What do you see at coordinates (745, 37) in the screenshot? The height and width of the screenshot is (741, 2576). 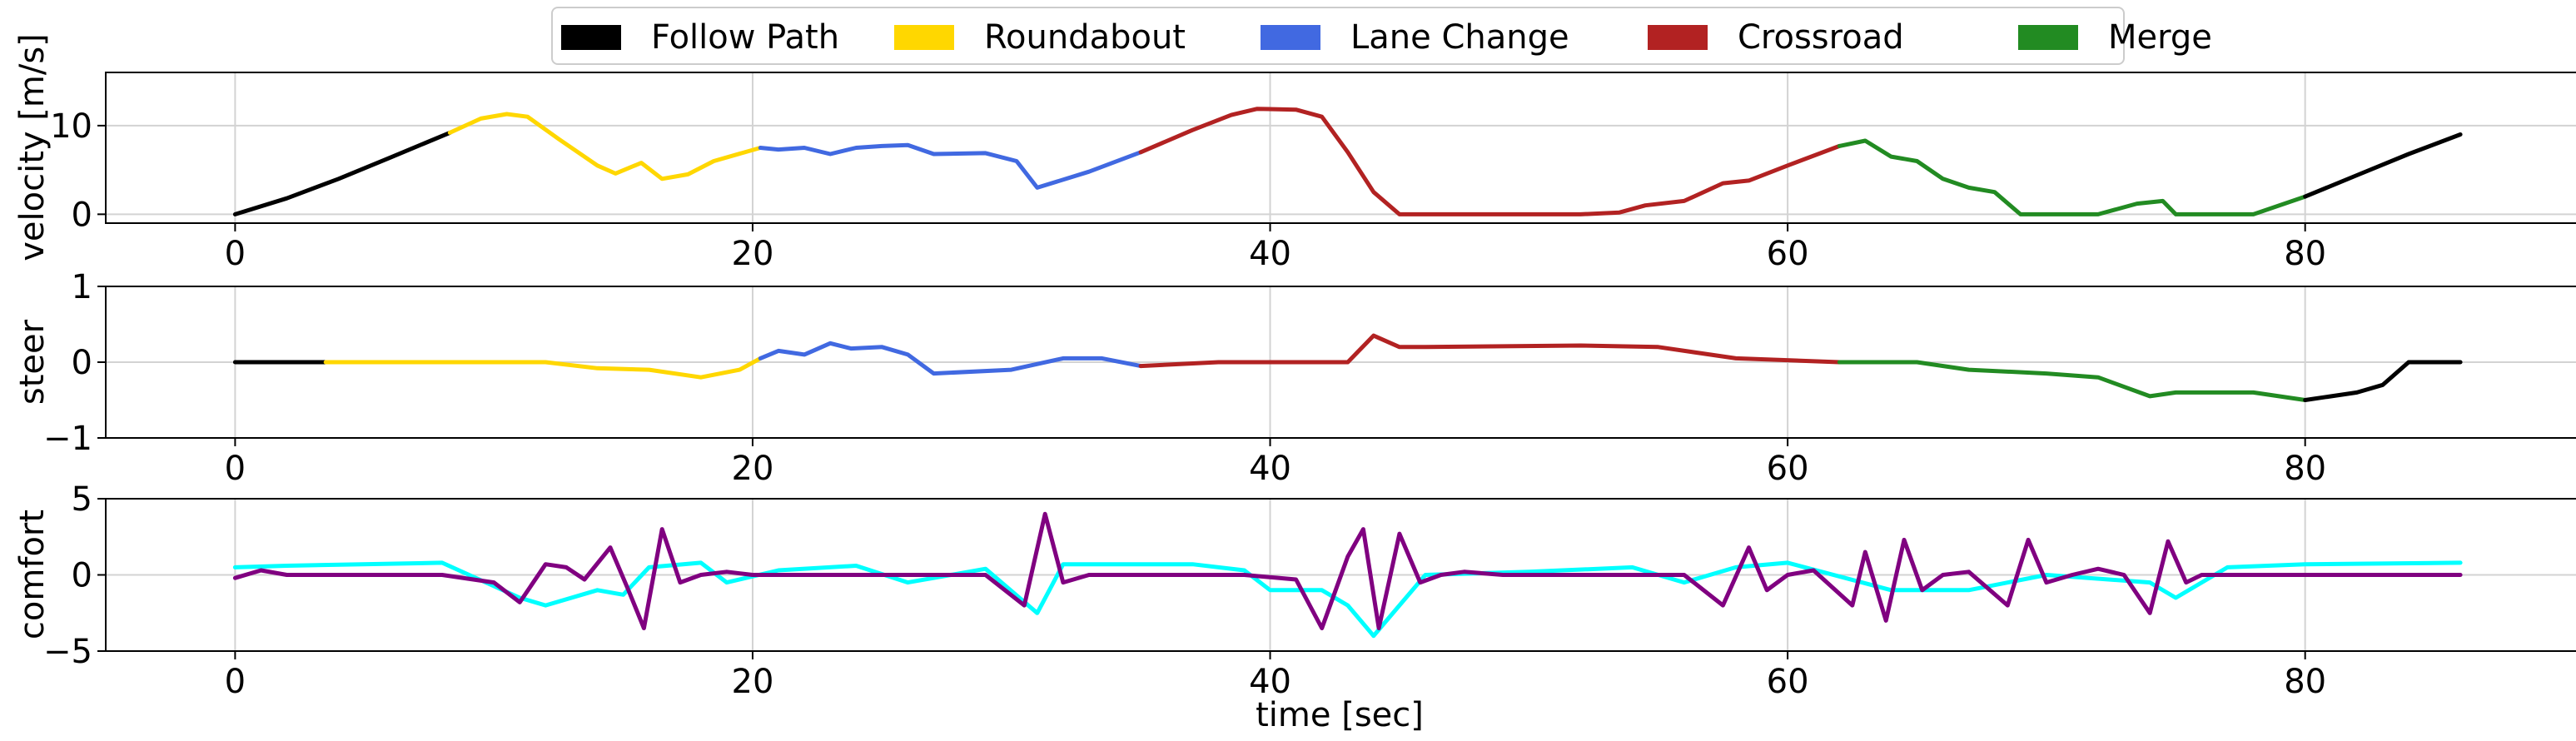 I see `legend-label: Follow Path` at bounding box center [745, 37].